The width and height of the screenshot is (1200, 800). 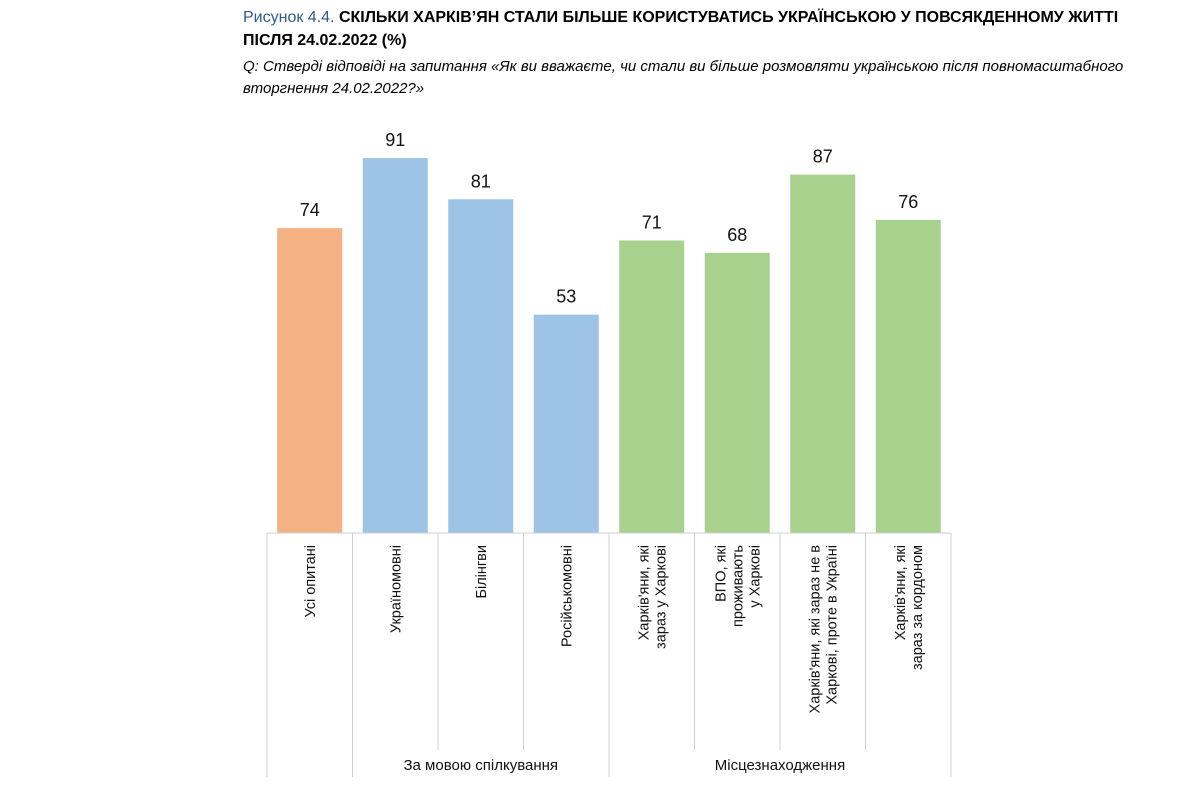 What do you see at coordinates (481, 181) in the screenshot?
I see `value-label-3: 81` at bounding box center [481, 181].